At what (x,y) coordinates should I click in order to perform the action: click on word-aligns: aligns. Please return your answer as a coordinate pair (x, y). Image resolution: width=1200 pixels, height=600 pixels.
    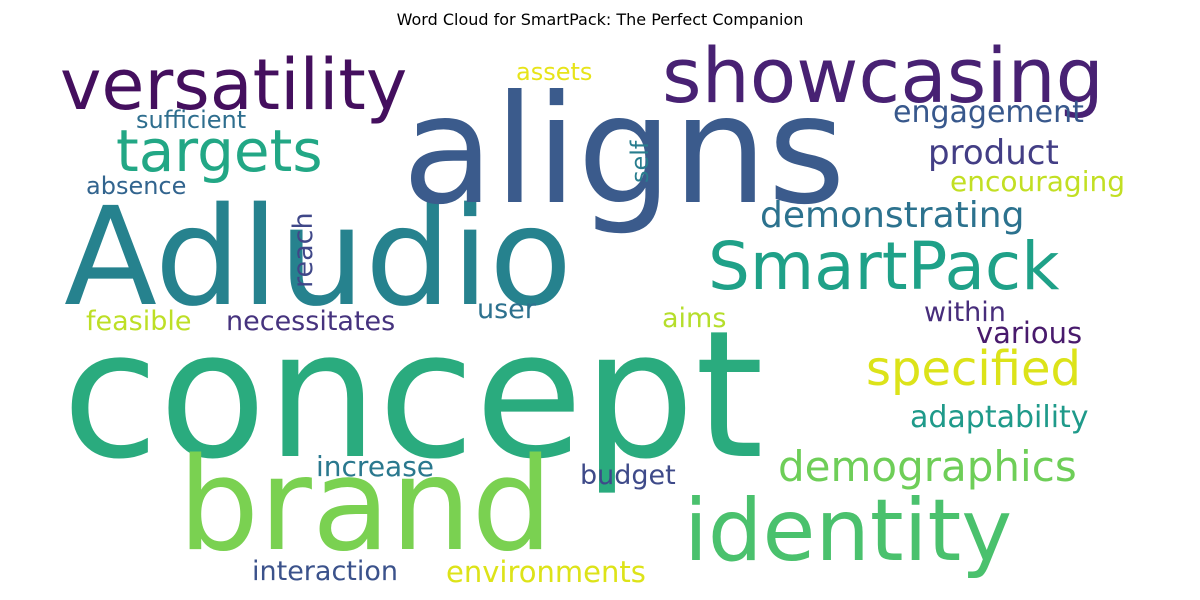
    Looking at the image, I should click on (624, 151).